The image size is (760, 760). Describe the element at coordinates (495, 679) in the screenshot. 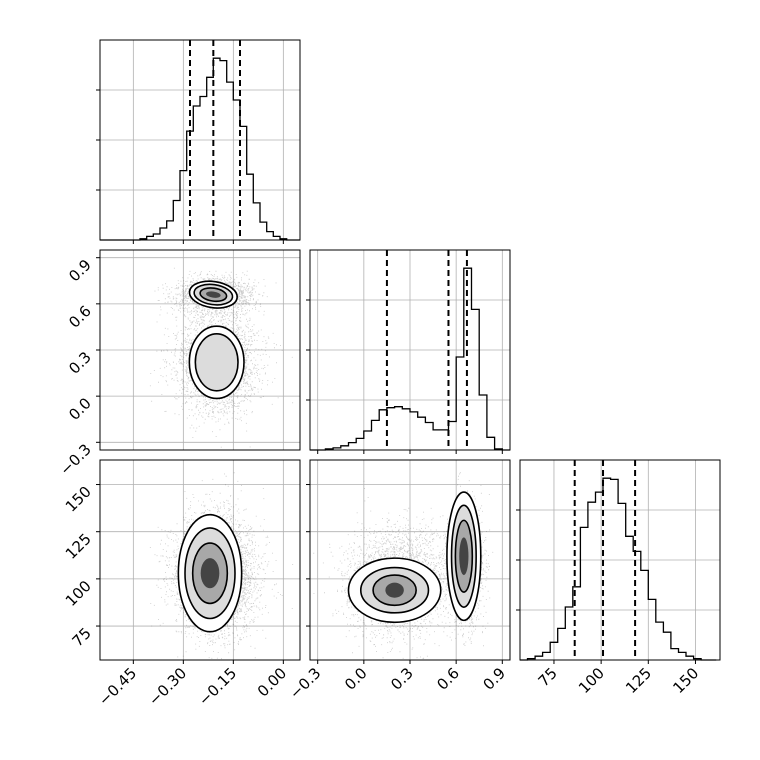

I see `x-tick-label: 0.9` at that location.